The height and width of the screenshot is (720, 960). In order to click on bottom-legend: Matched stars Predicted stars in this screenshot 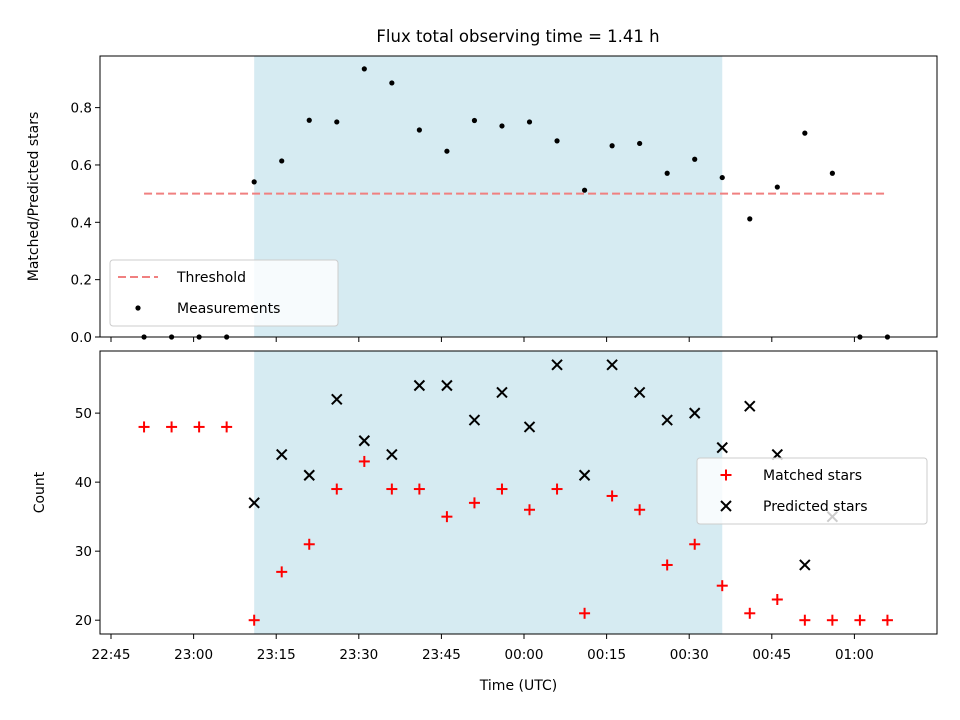, I will do `click(812, 491)`.